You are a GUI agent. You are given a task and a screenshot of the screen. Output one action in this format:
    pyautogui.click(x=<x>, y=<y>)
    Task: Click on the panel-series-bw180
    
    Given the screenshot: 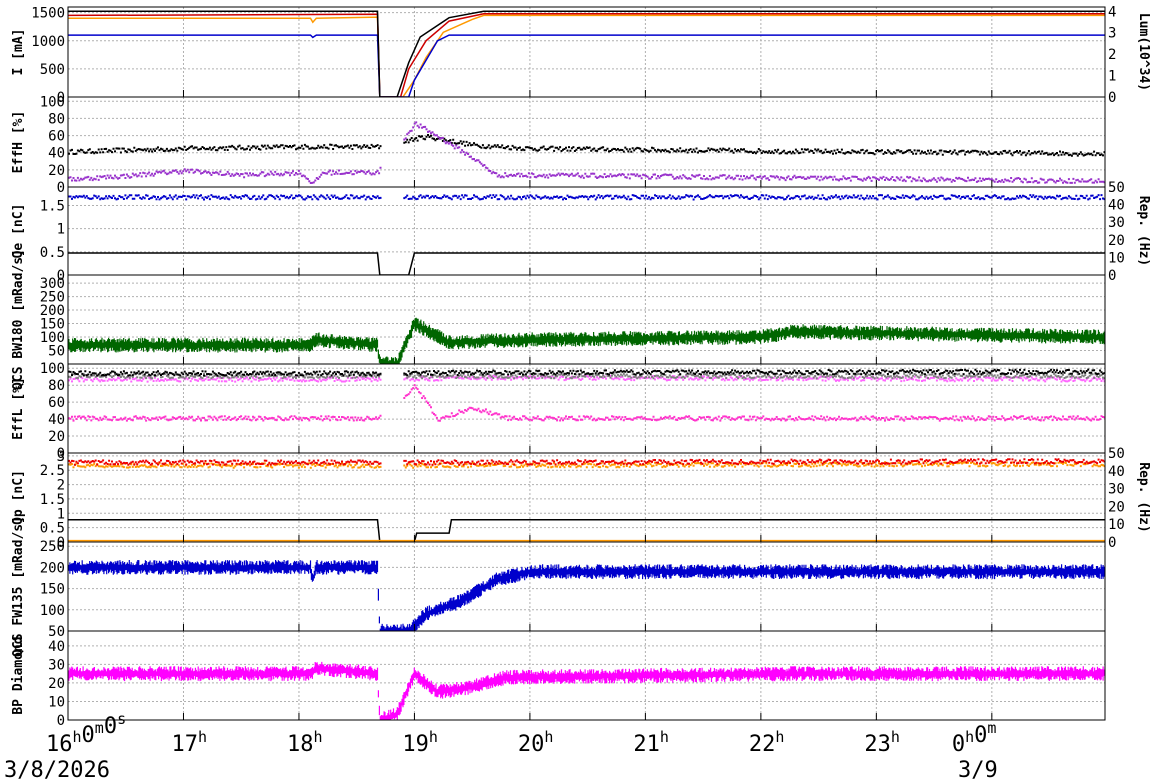 What is the action you would take?
    pyautogui.click(x=586, y=340)
    